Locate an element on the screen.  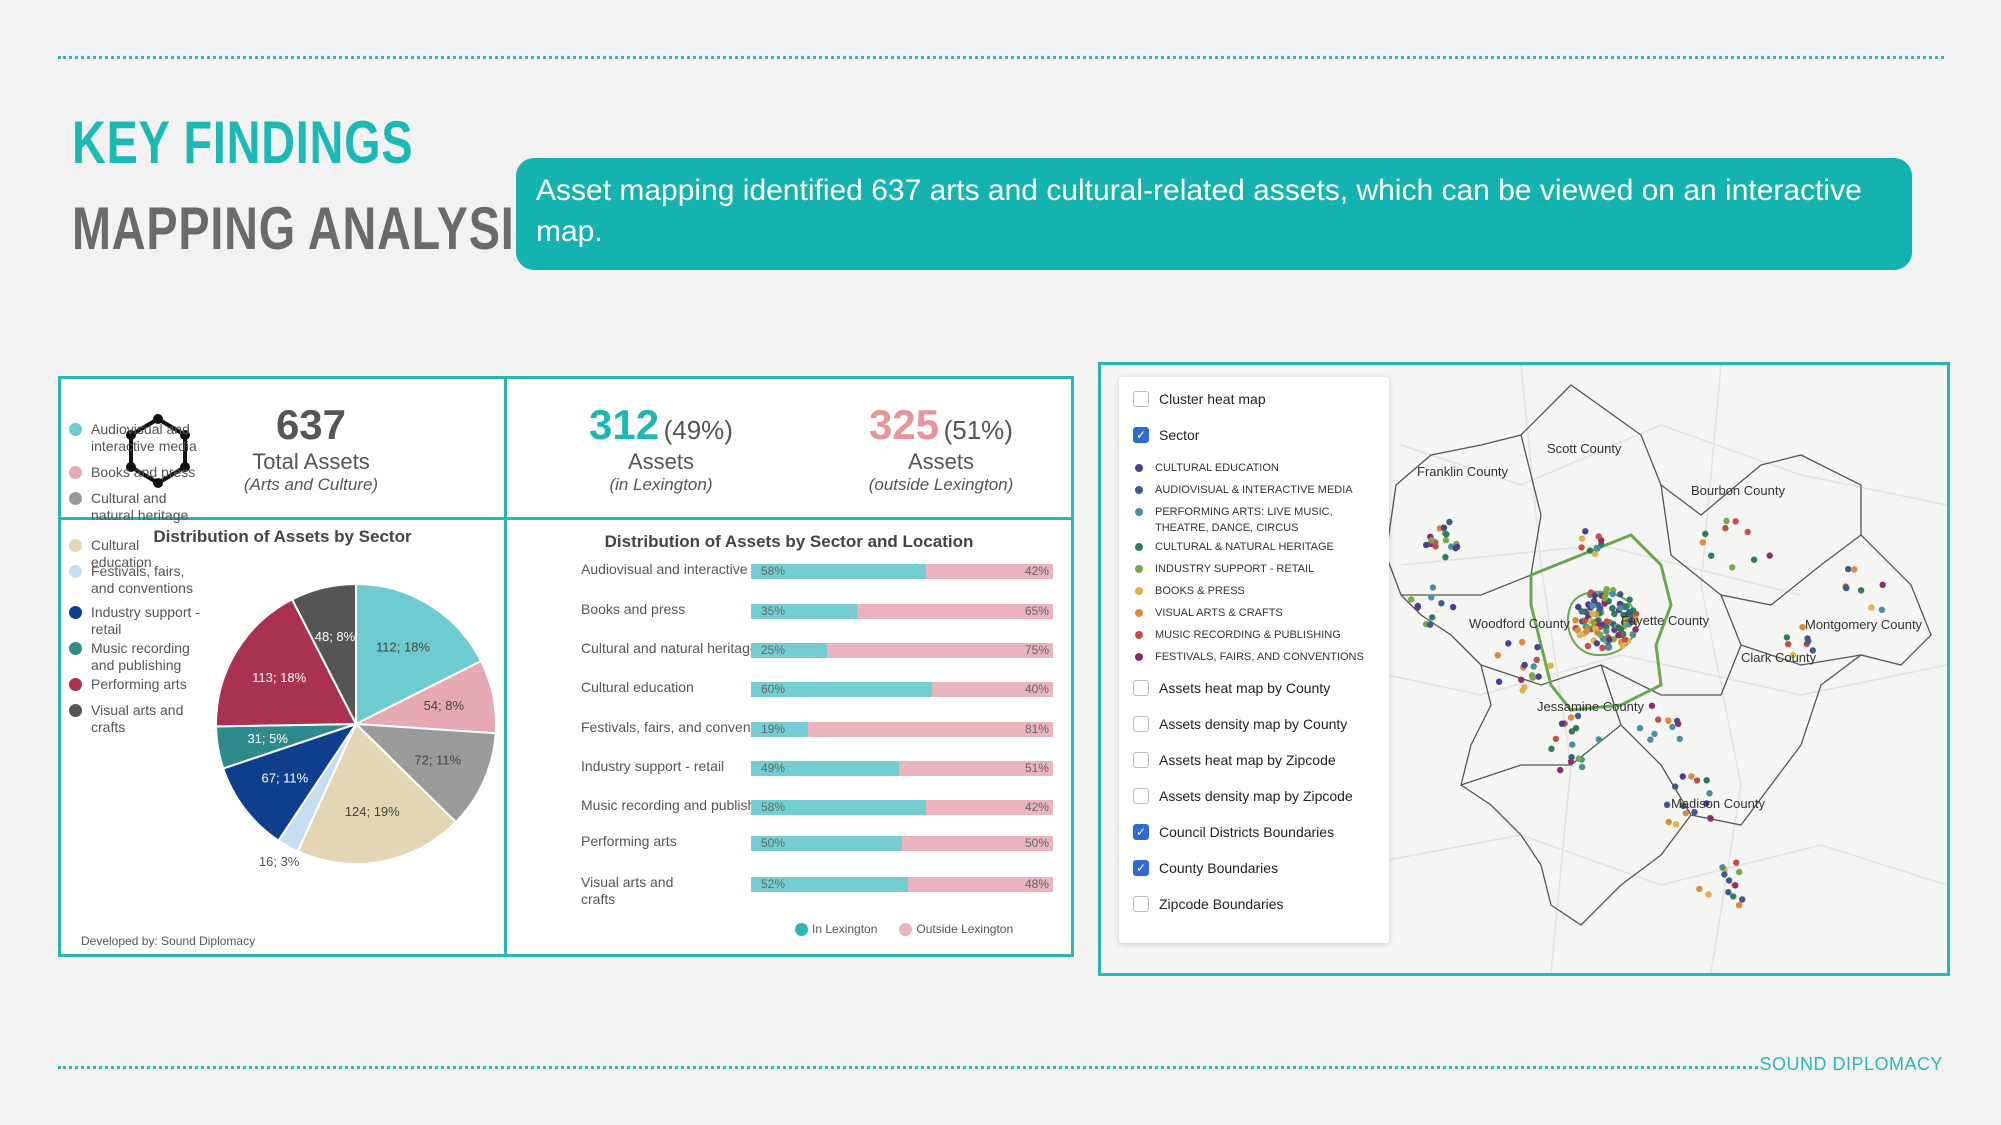
layer-toggle-sector: ✓ Sector is located at coordinates (1166, 435).